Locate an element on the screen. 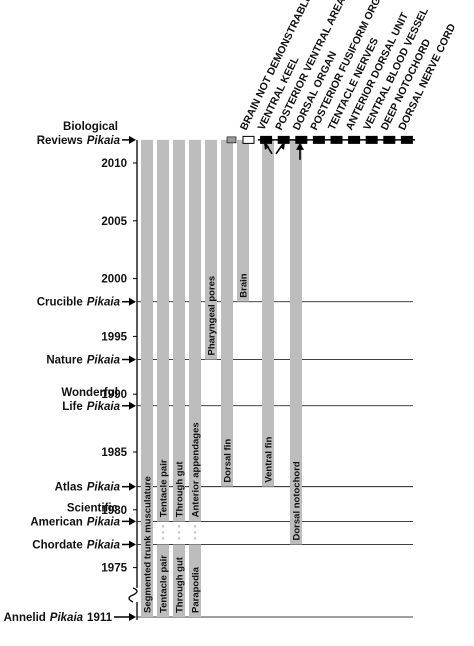  event-label-part: Atlas is located at coordinates (69, 488).